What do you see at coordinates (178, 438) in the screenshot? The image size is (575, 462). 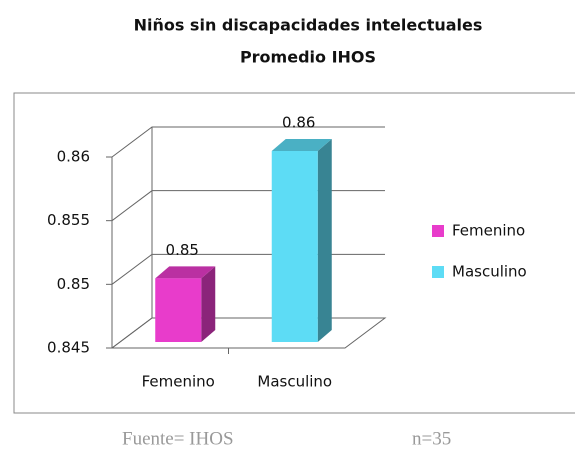 I see `source-note: Fuente= IHOS` at bounding box center [178, 438].